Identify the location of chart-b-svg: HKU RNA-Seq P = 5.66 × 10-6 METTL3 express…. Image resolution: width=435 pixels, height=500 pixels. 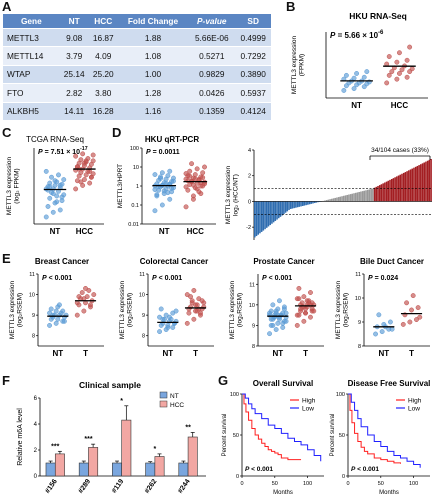
(359, 60).